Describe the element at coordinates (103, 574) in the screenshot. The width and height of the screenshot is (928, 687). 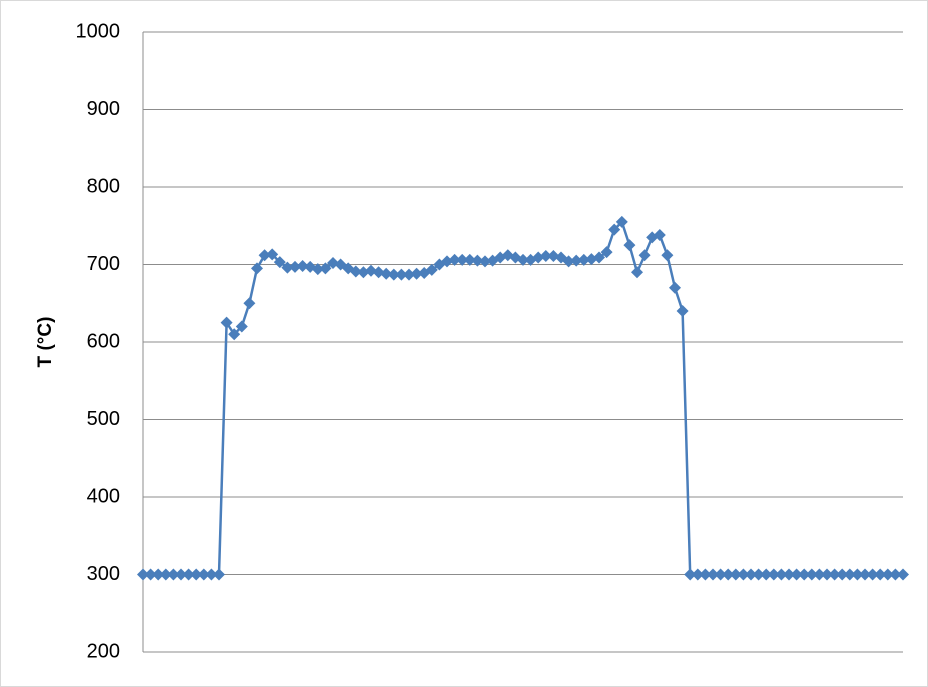
I see `y-tick-label: 300` at that location.